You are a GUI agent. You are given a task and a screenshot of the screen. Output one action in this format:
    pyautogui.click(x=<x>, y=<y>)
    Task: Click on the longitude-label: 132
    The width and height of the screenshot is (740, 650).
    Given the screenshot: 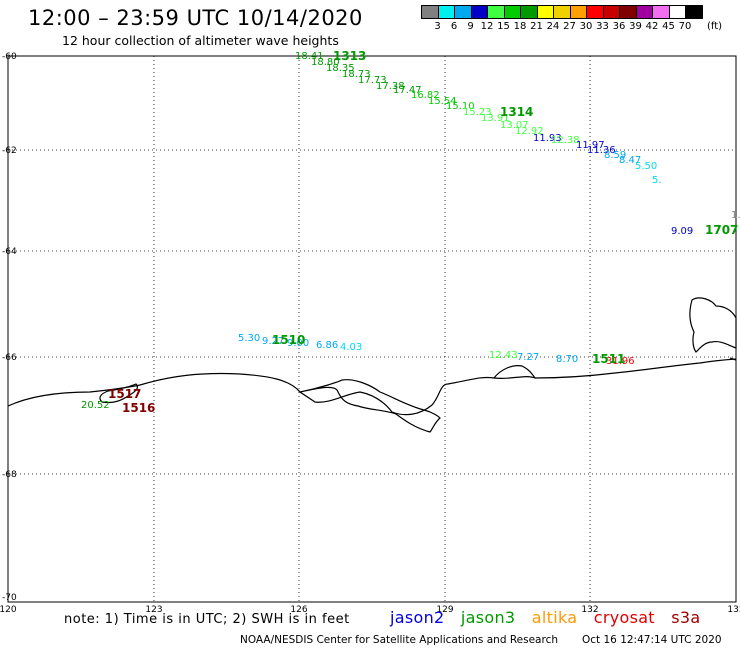 What is the action you would take?
    pyautogui.click(x=589, y=610)
    